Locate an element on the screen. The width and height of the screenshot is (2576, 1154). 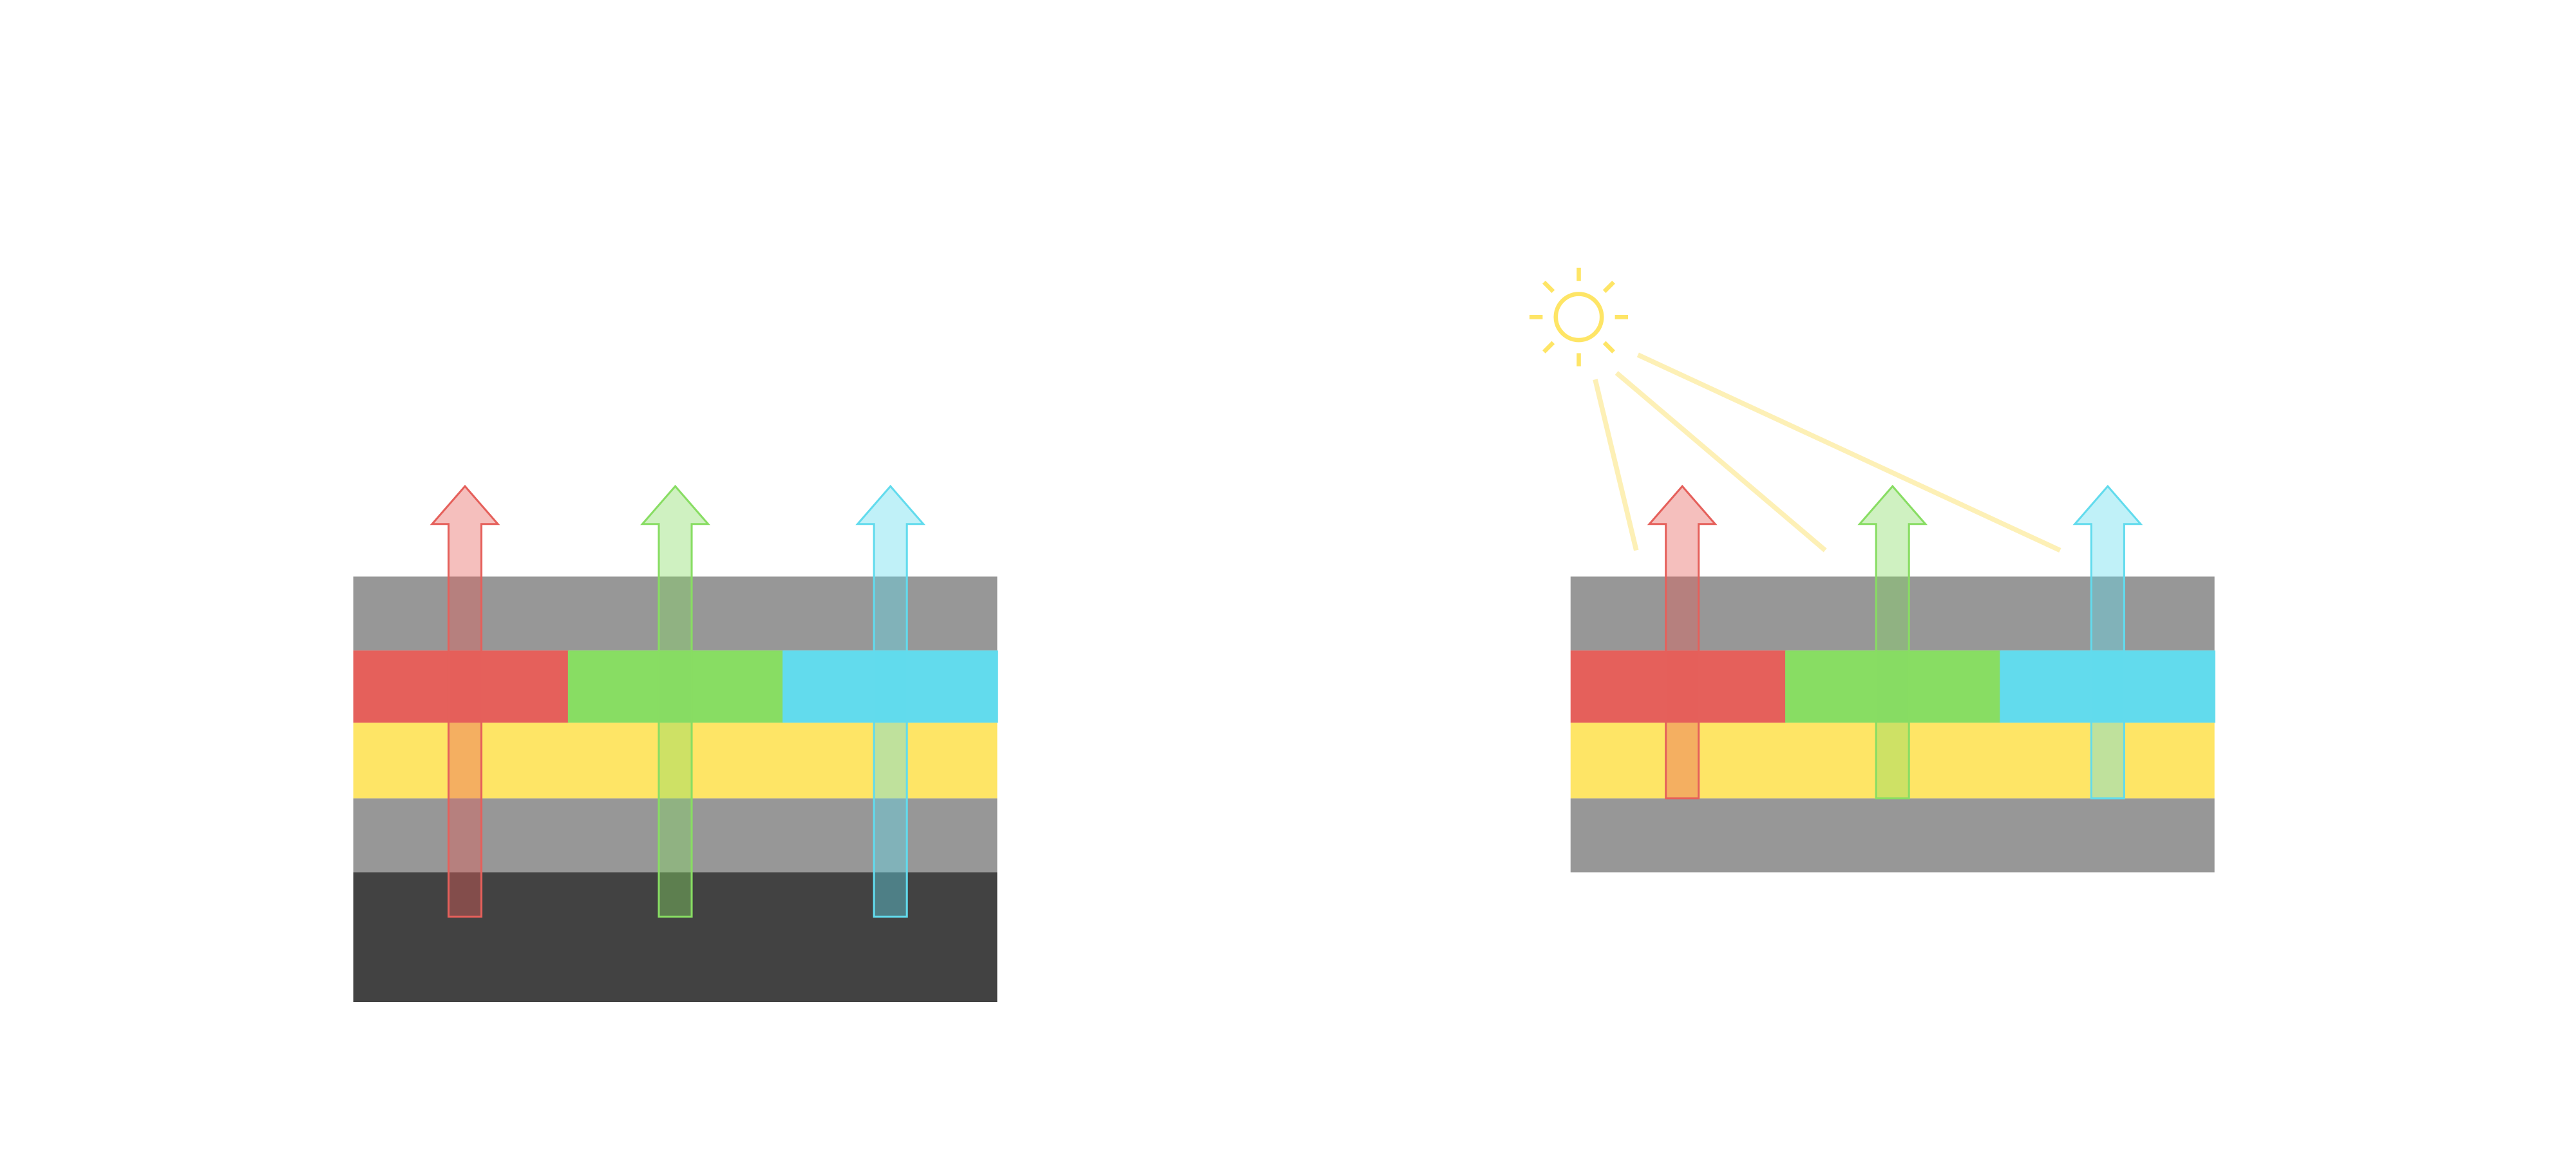
right-stack is located at coordinates (1892, 678).